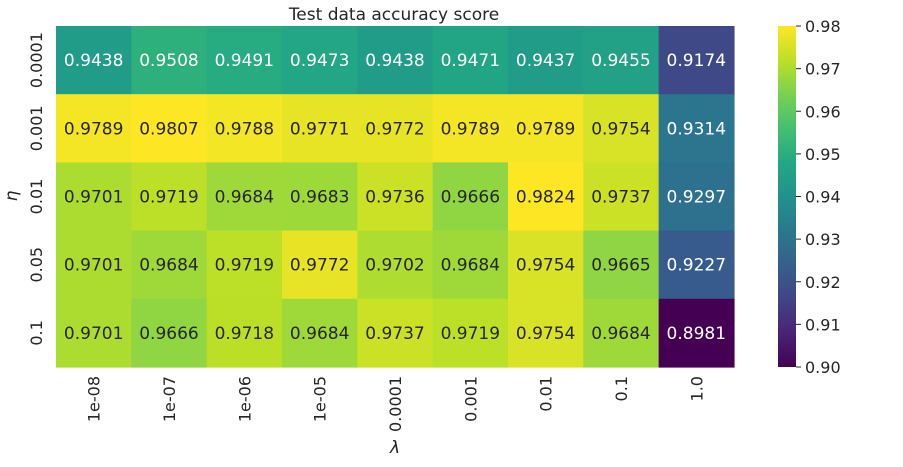 The height and width of the screenshot is (467, 903). I want to click on cell-value-label: 0.9455, so click(620, 61).